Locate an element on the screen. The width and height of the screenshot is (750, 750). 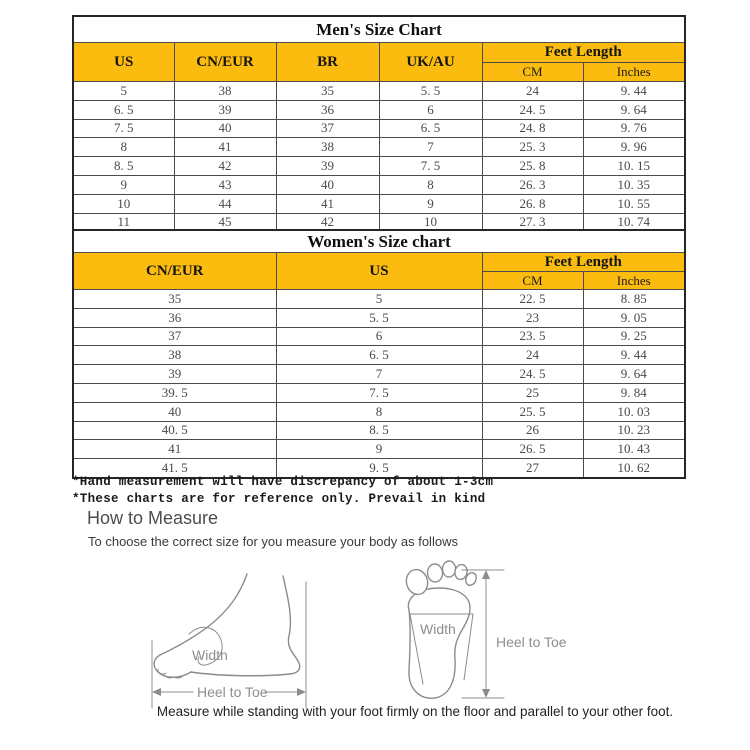
table-row: 35 5 22. 5 8. 85 is located at coordinates (379, 299).